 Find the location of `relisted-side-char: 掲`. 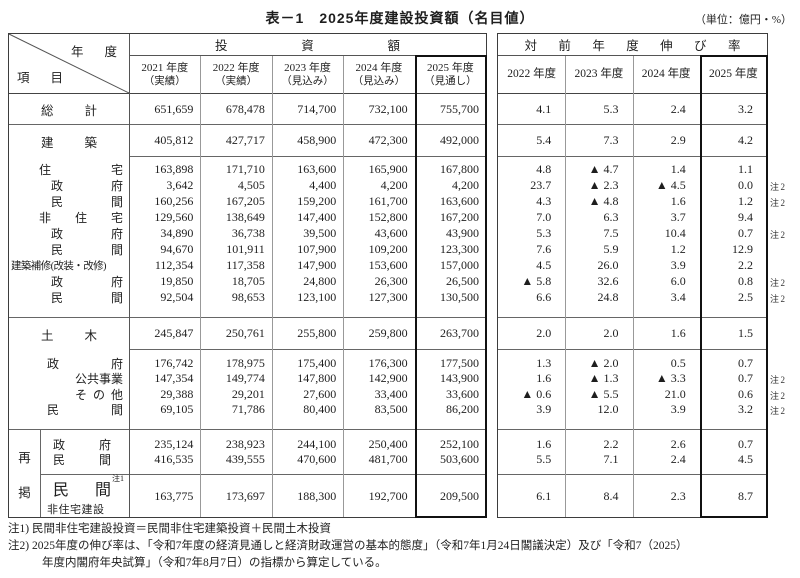

relisted-side-char: 掲 is located at coordinates (24, 492).